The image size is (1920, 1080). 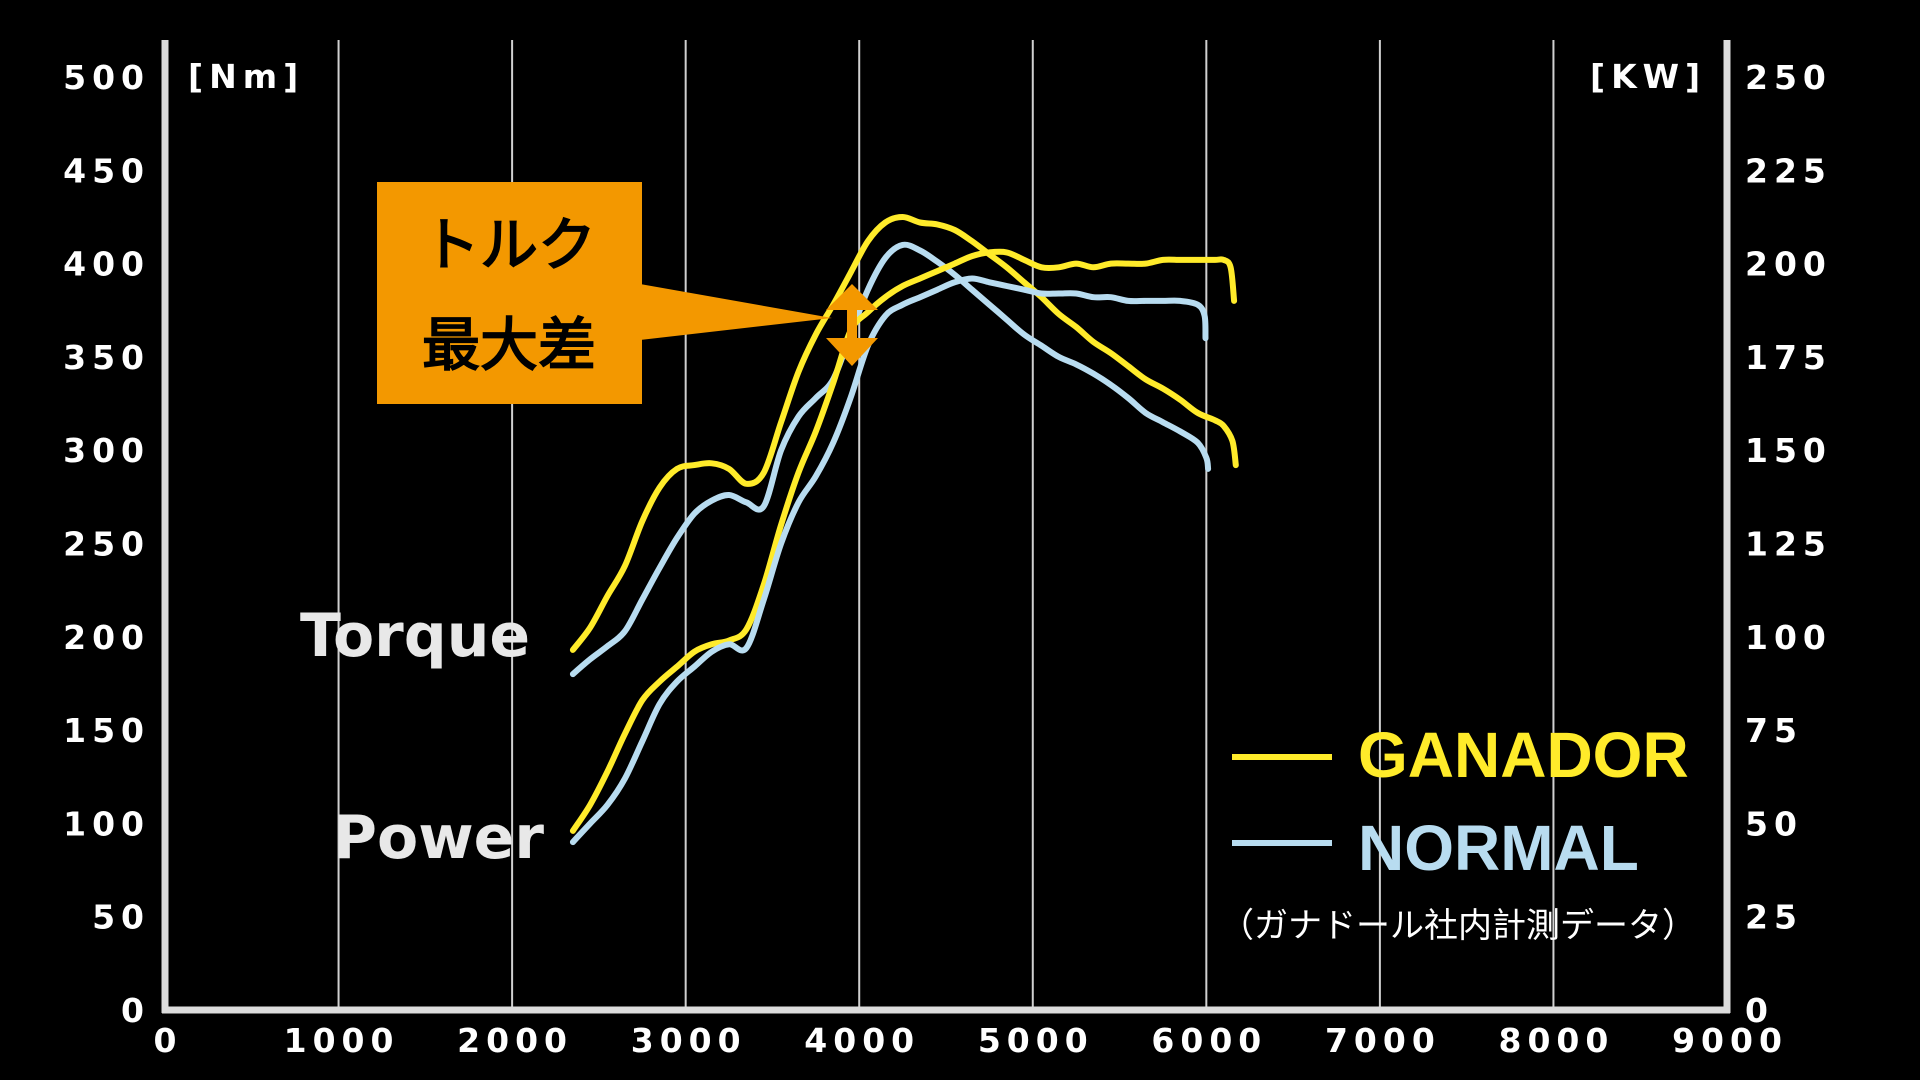 I want to click on left-y-tick-label: 450, so click(x=106, y=170).